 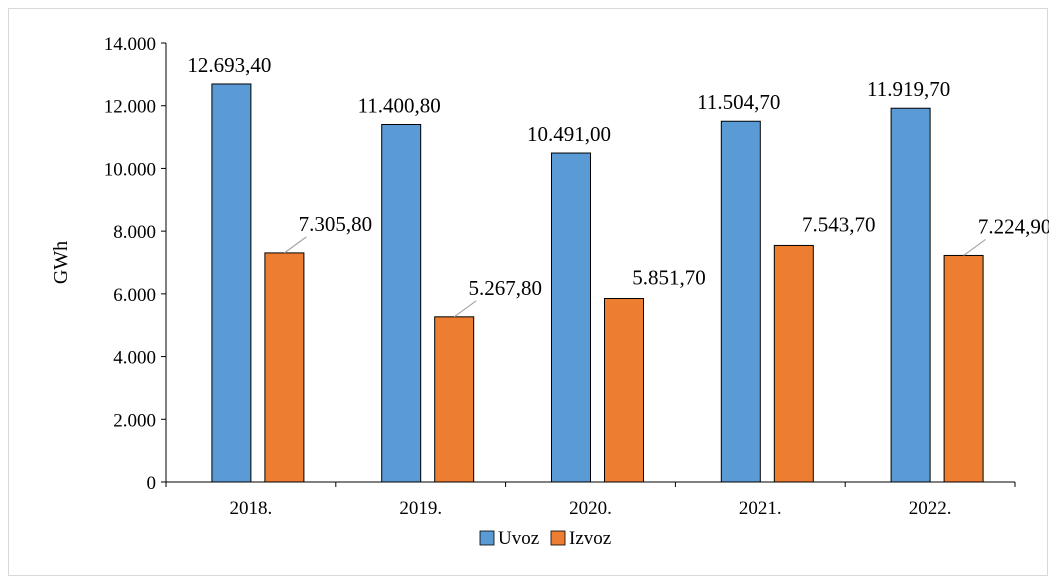 I want to click on y-tick-label: 2.000, so click(x=134, y=420).